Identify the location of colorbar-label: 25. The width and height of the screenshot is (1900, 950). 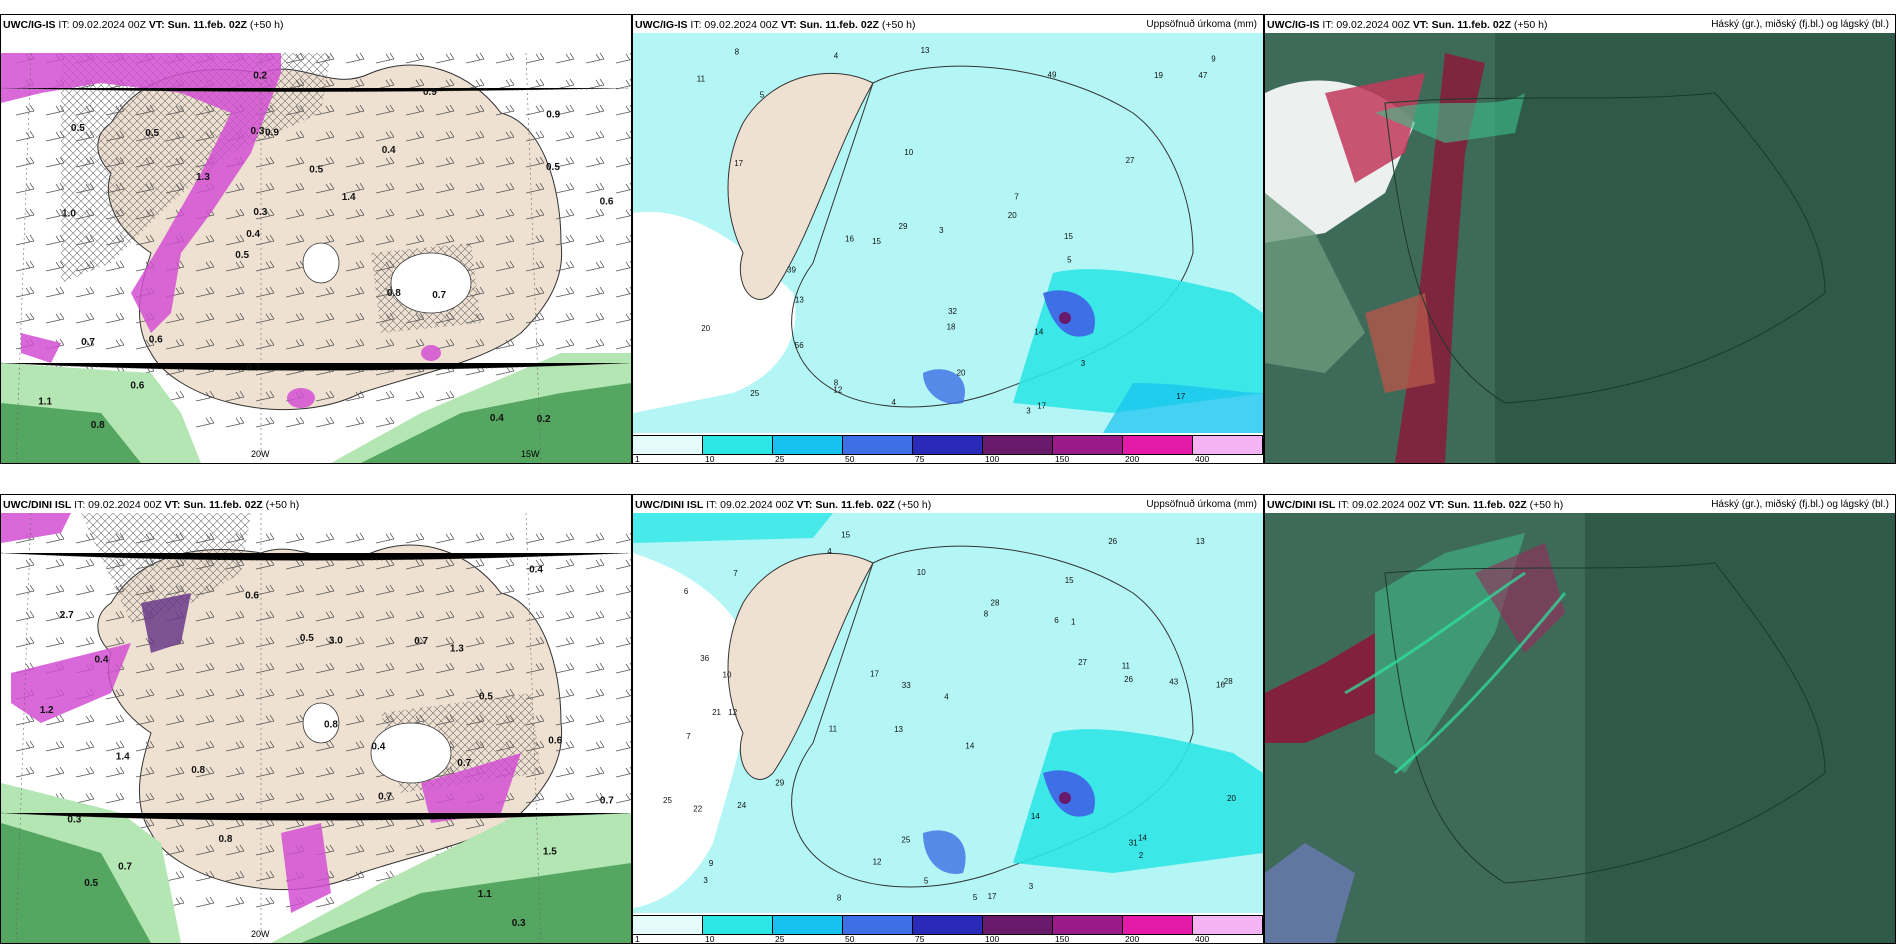
(780, 459).